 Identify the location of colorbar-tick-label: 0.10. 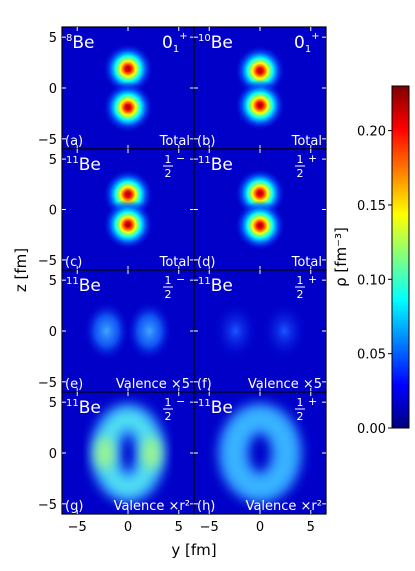
(371, 280).